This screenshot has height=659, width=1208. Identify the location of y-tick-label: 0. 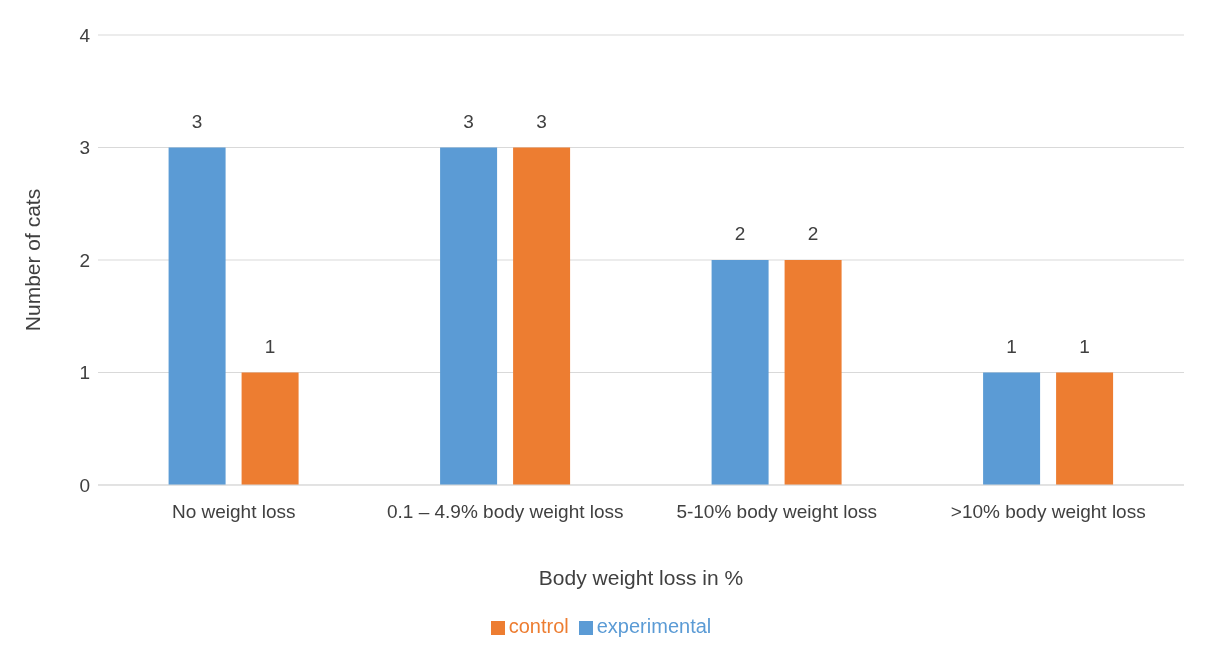
(84, 485).